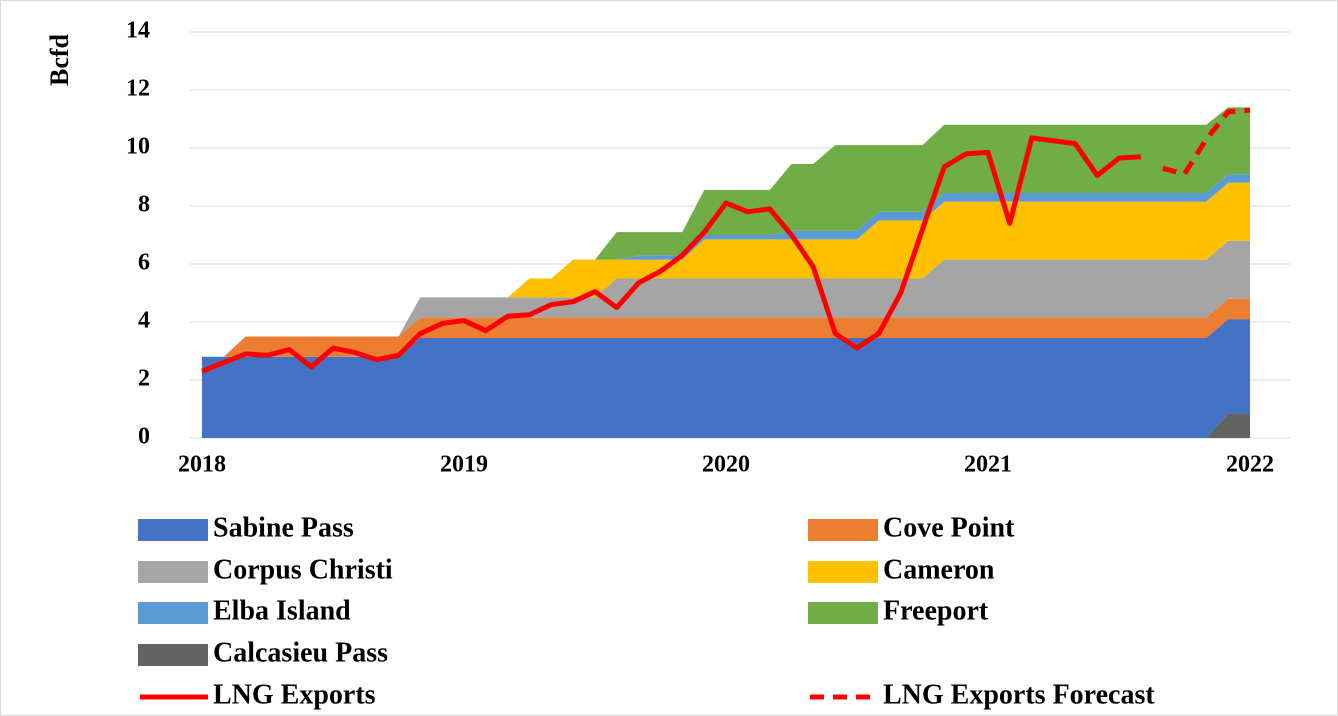 The image size is (1338, 716). I want to click on legend-label: Sabine Pass, so click(283, 527).